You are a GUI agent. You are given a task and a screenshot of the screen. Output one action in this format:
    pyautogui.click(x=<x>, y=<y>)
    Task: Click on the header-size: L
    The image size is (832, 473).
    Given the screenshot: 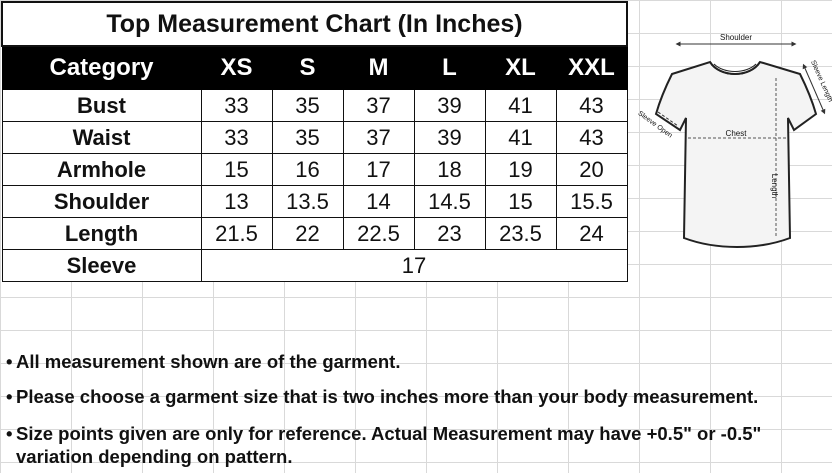 What is the action you would take?
    pyautogui.click(x=449, y=67)
    